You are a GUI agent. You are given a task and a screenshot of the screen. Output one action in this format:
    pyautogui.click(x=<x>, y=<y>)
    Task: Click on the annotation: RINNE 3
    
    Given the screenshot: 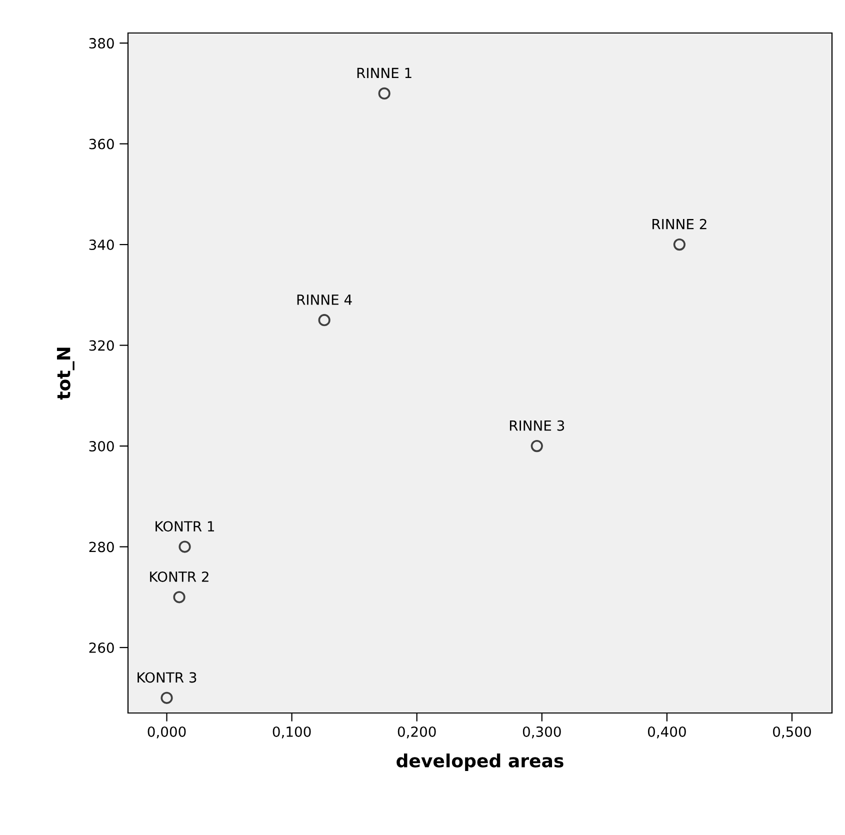 What is the action you would take?
    pyautogui.click(x=537, y=425)
    